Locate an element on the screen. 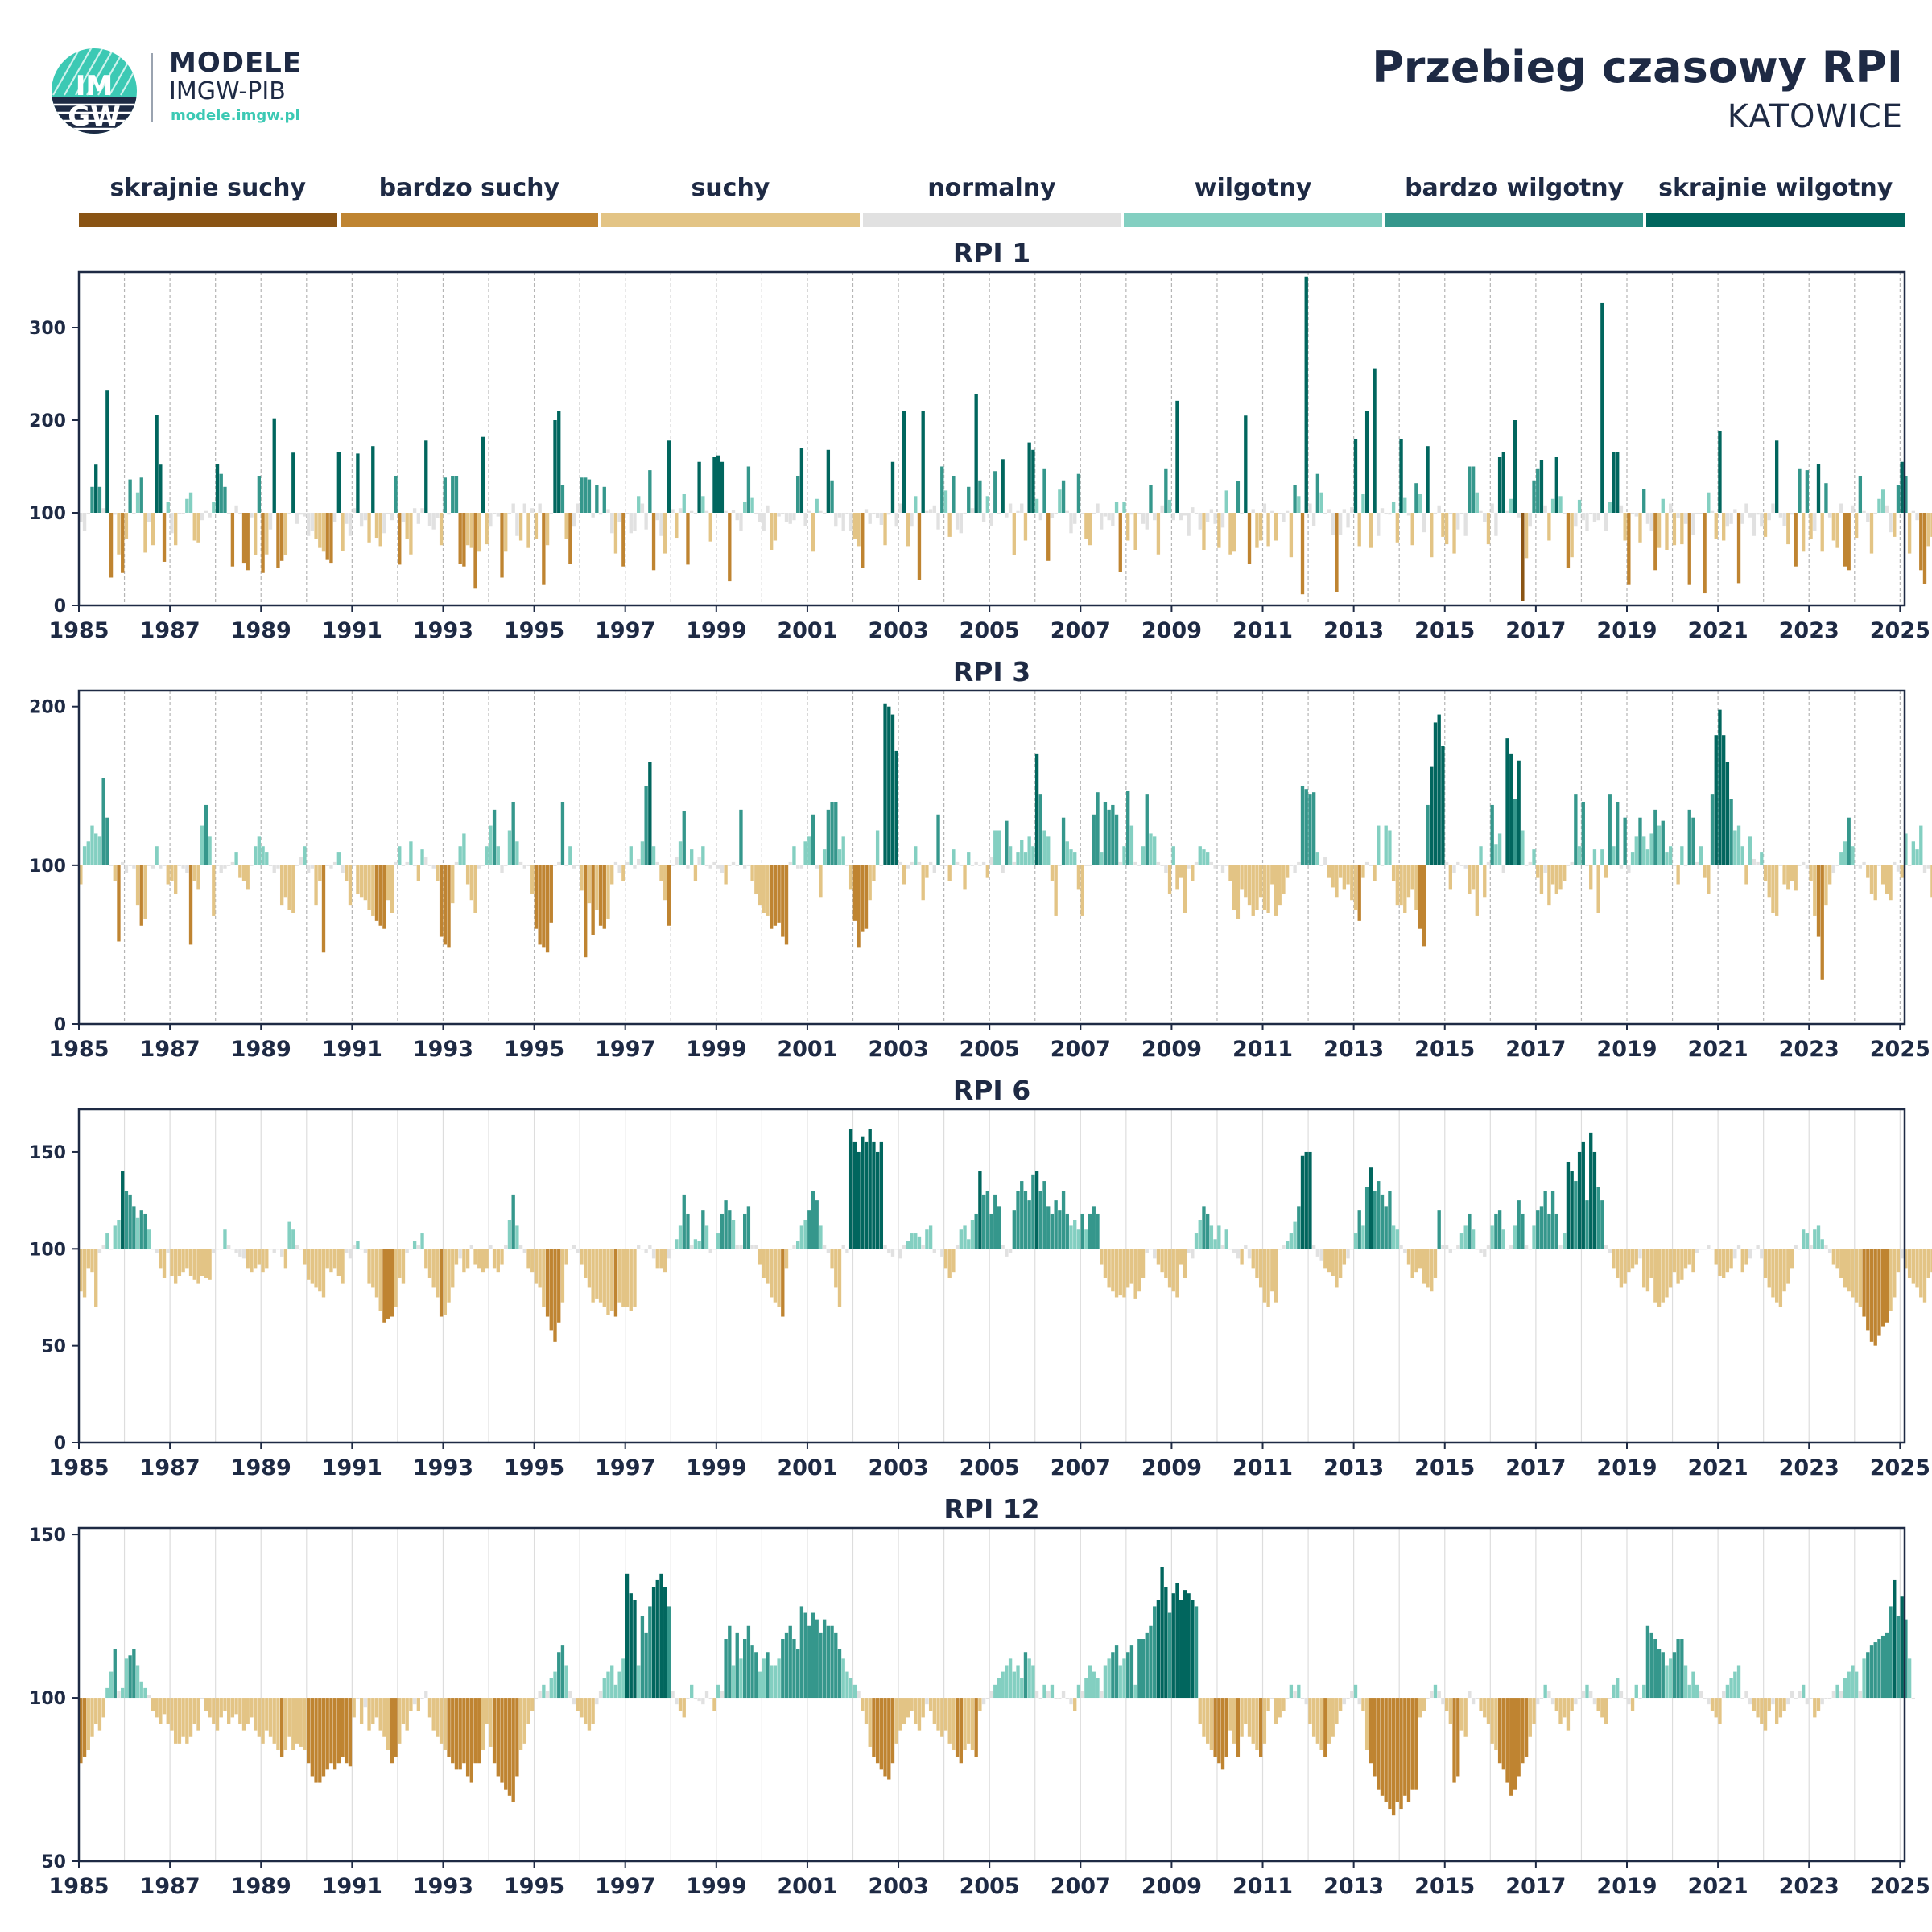 Image resolution: width=1932 pixels, height=1932 pixels. brand-url: modele.imgw.pl is located at coordinates (235, 116).